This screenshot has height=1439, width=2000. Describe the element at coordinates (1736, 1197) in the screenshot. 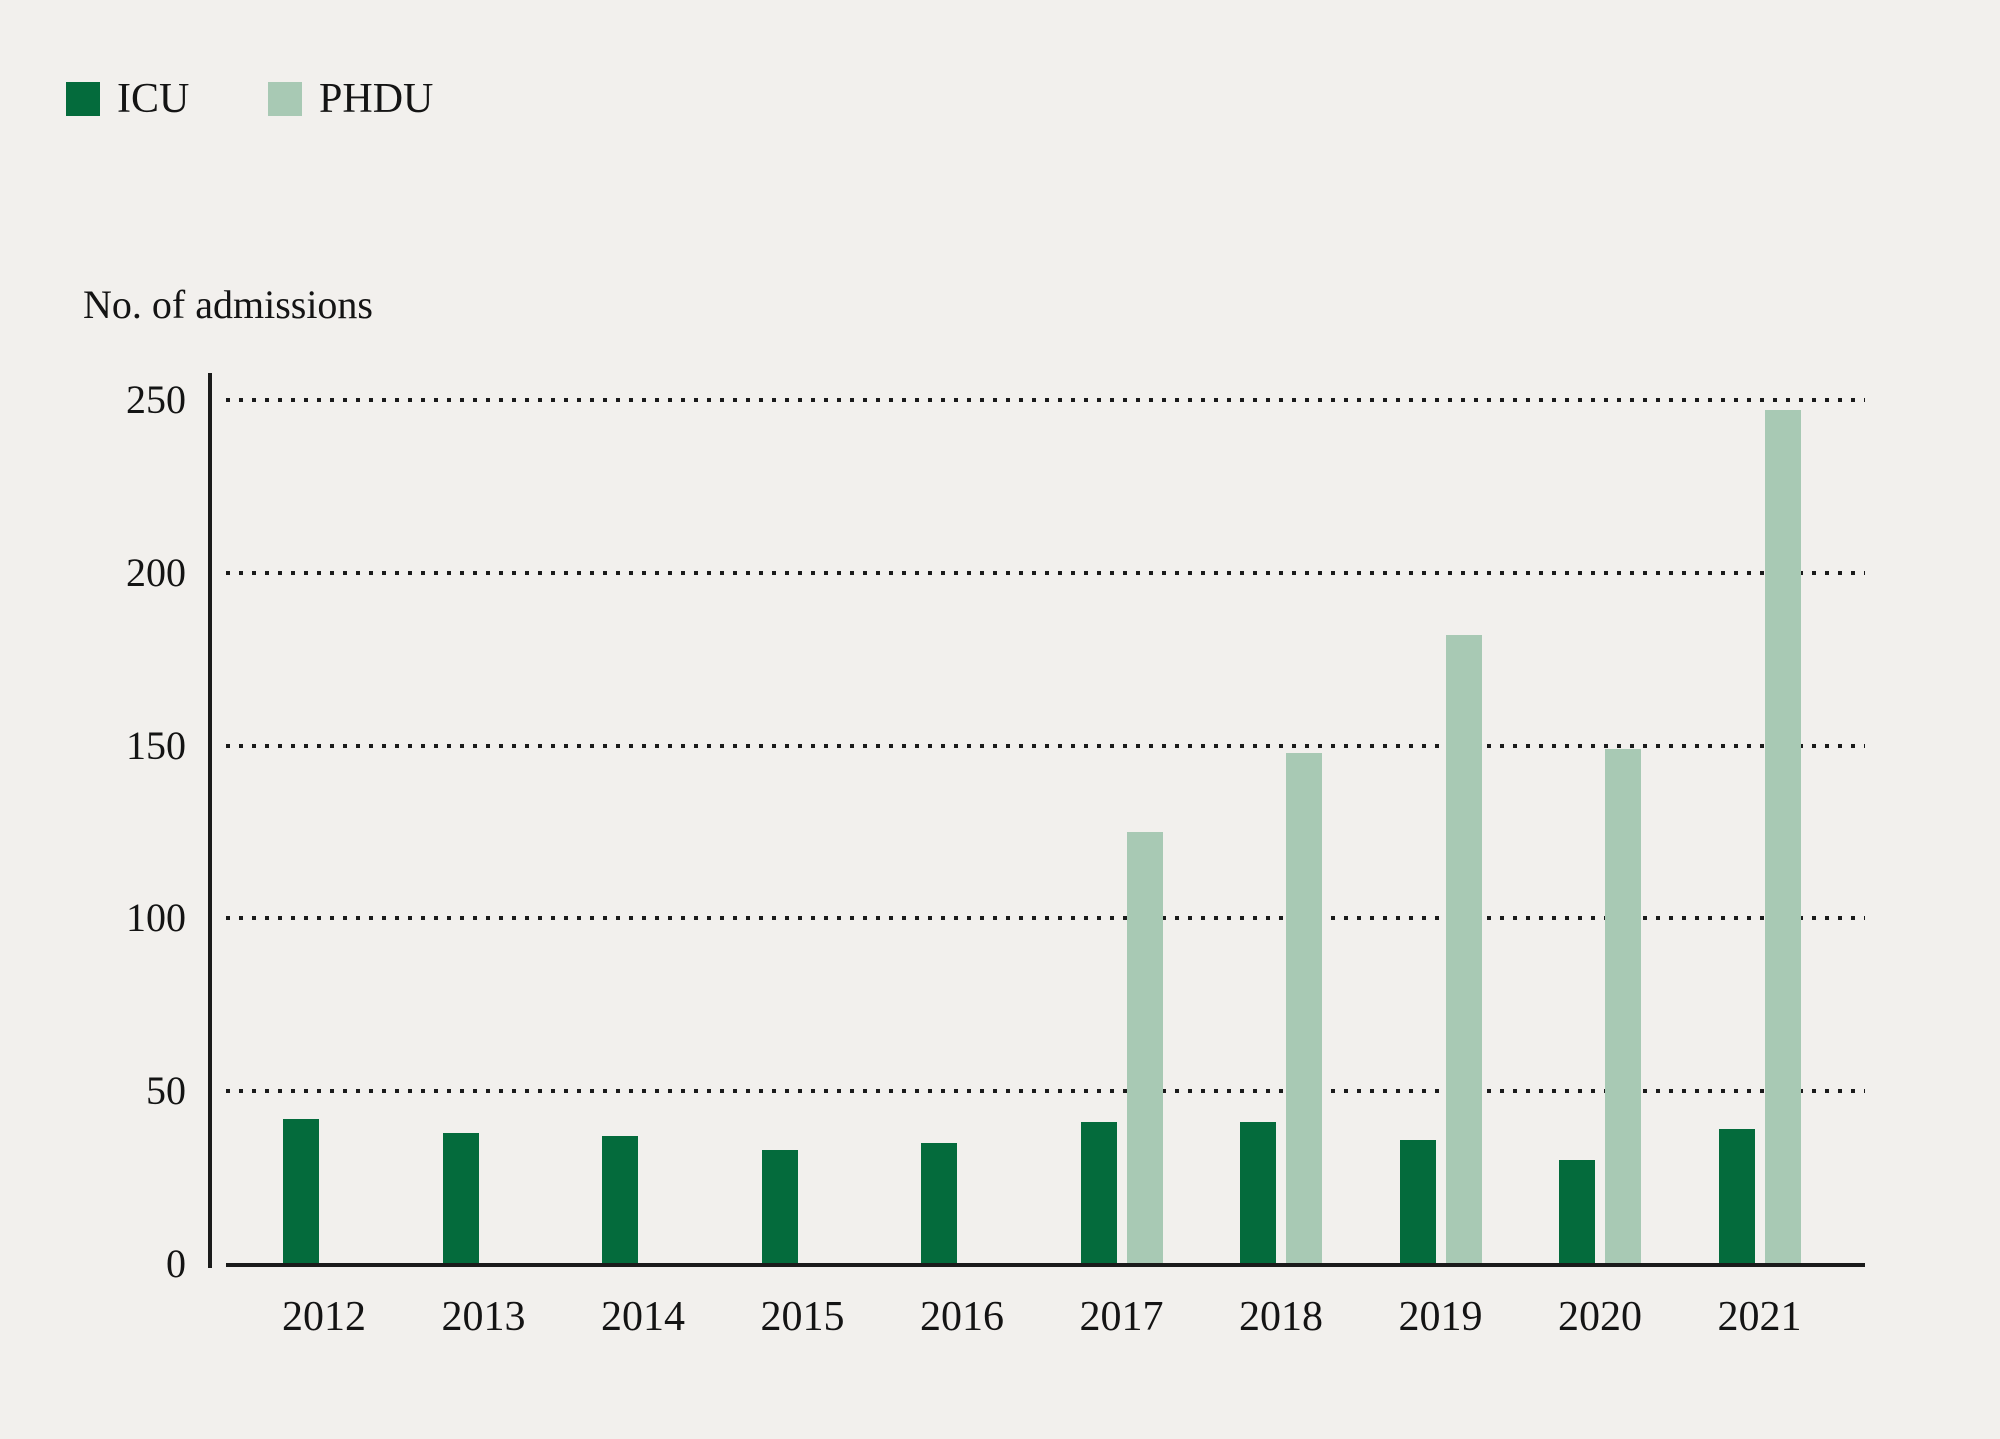

I see `bar-icu-2021` at that location.